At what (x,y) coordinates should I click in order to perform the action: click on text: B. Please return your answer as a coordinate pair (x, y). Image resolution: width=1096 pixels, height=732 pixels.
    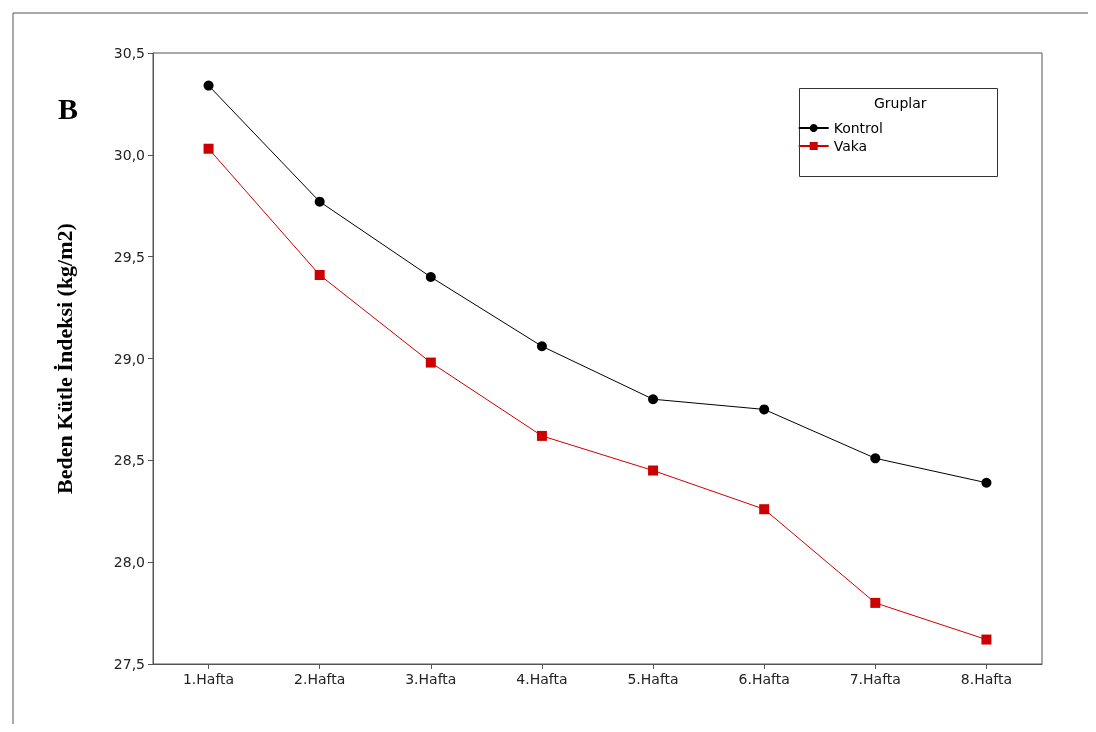
    Looking at the image, I should click on (68, 108).